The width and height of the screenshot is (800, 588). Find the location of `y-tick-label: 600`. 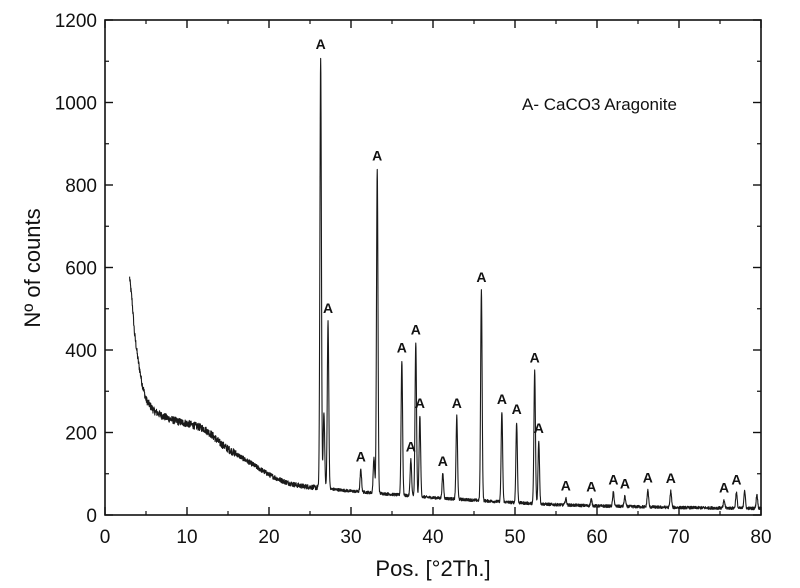

y-tick-label: 600 is located at coordinates (81, 269).